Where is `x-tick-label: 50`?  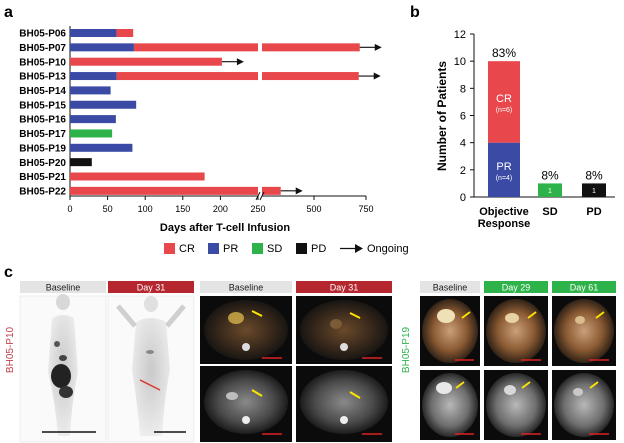
x-tick-label: 50 is located at coordinates (108, 209).